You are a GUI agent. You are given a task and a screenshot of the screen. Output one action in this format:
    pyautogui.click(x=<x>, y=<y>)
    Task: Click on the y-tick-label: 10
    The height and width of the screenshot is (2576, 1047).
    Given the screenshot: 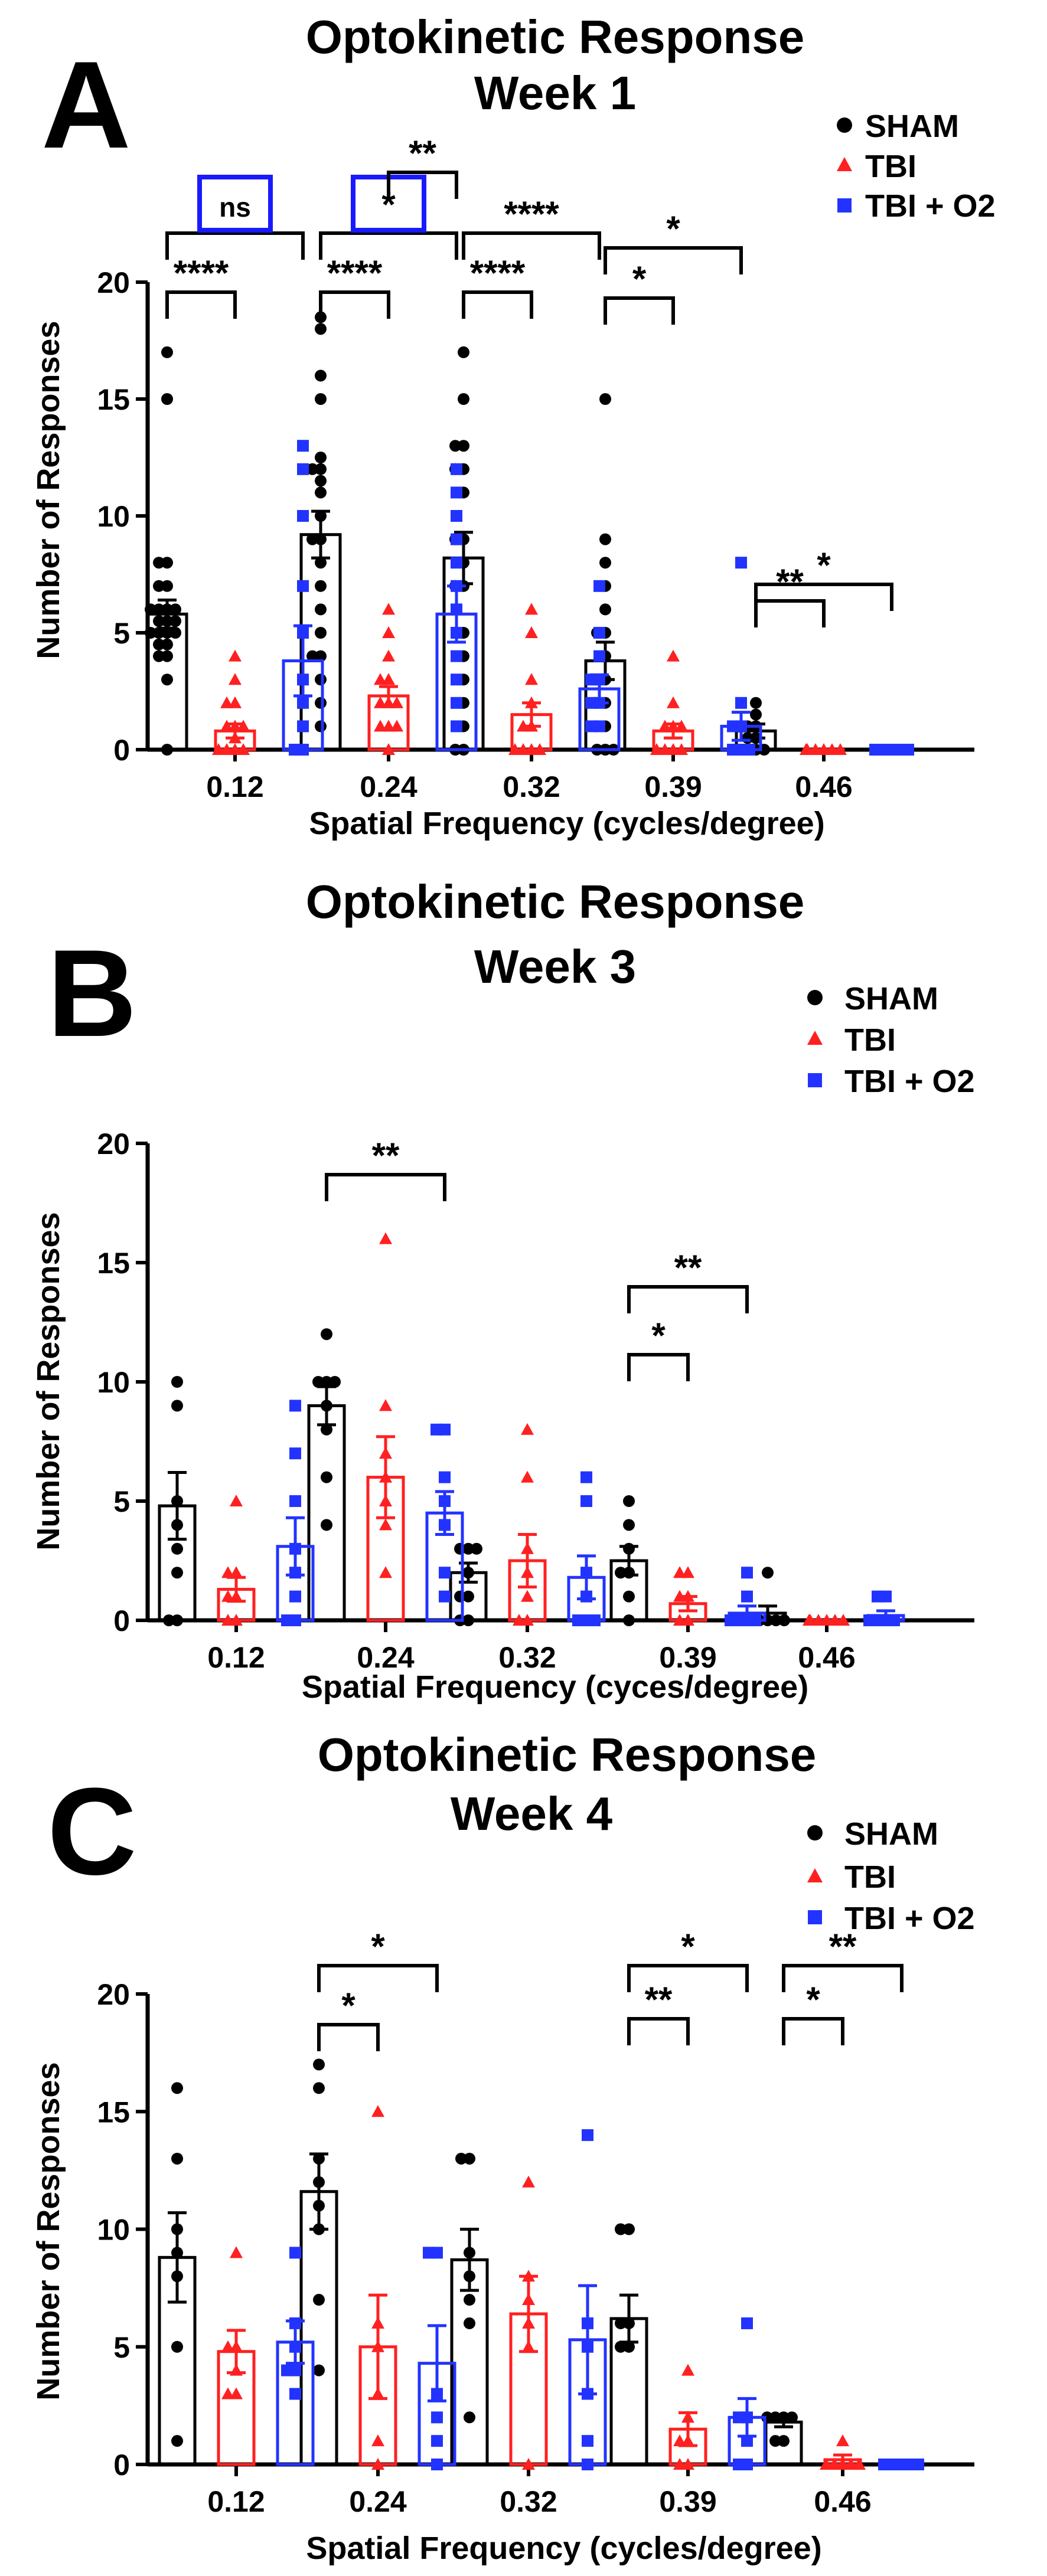 What is the action you would take?
    pyautogui.click(x=113, y=2230)
    